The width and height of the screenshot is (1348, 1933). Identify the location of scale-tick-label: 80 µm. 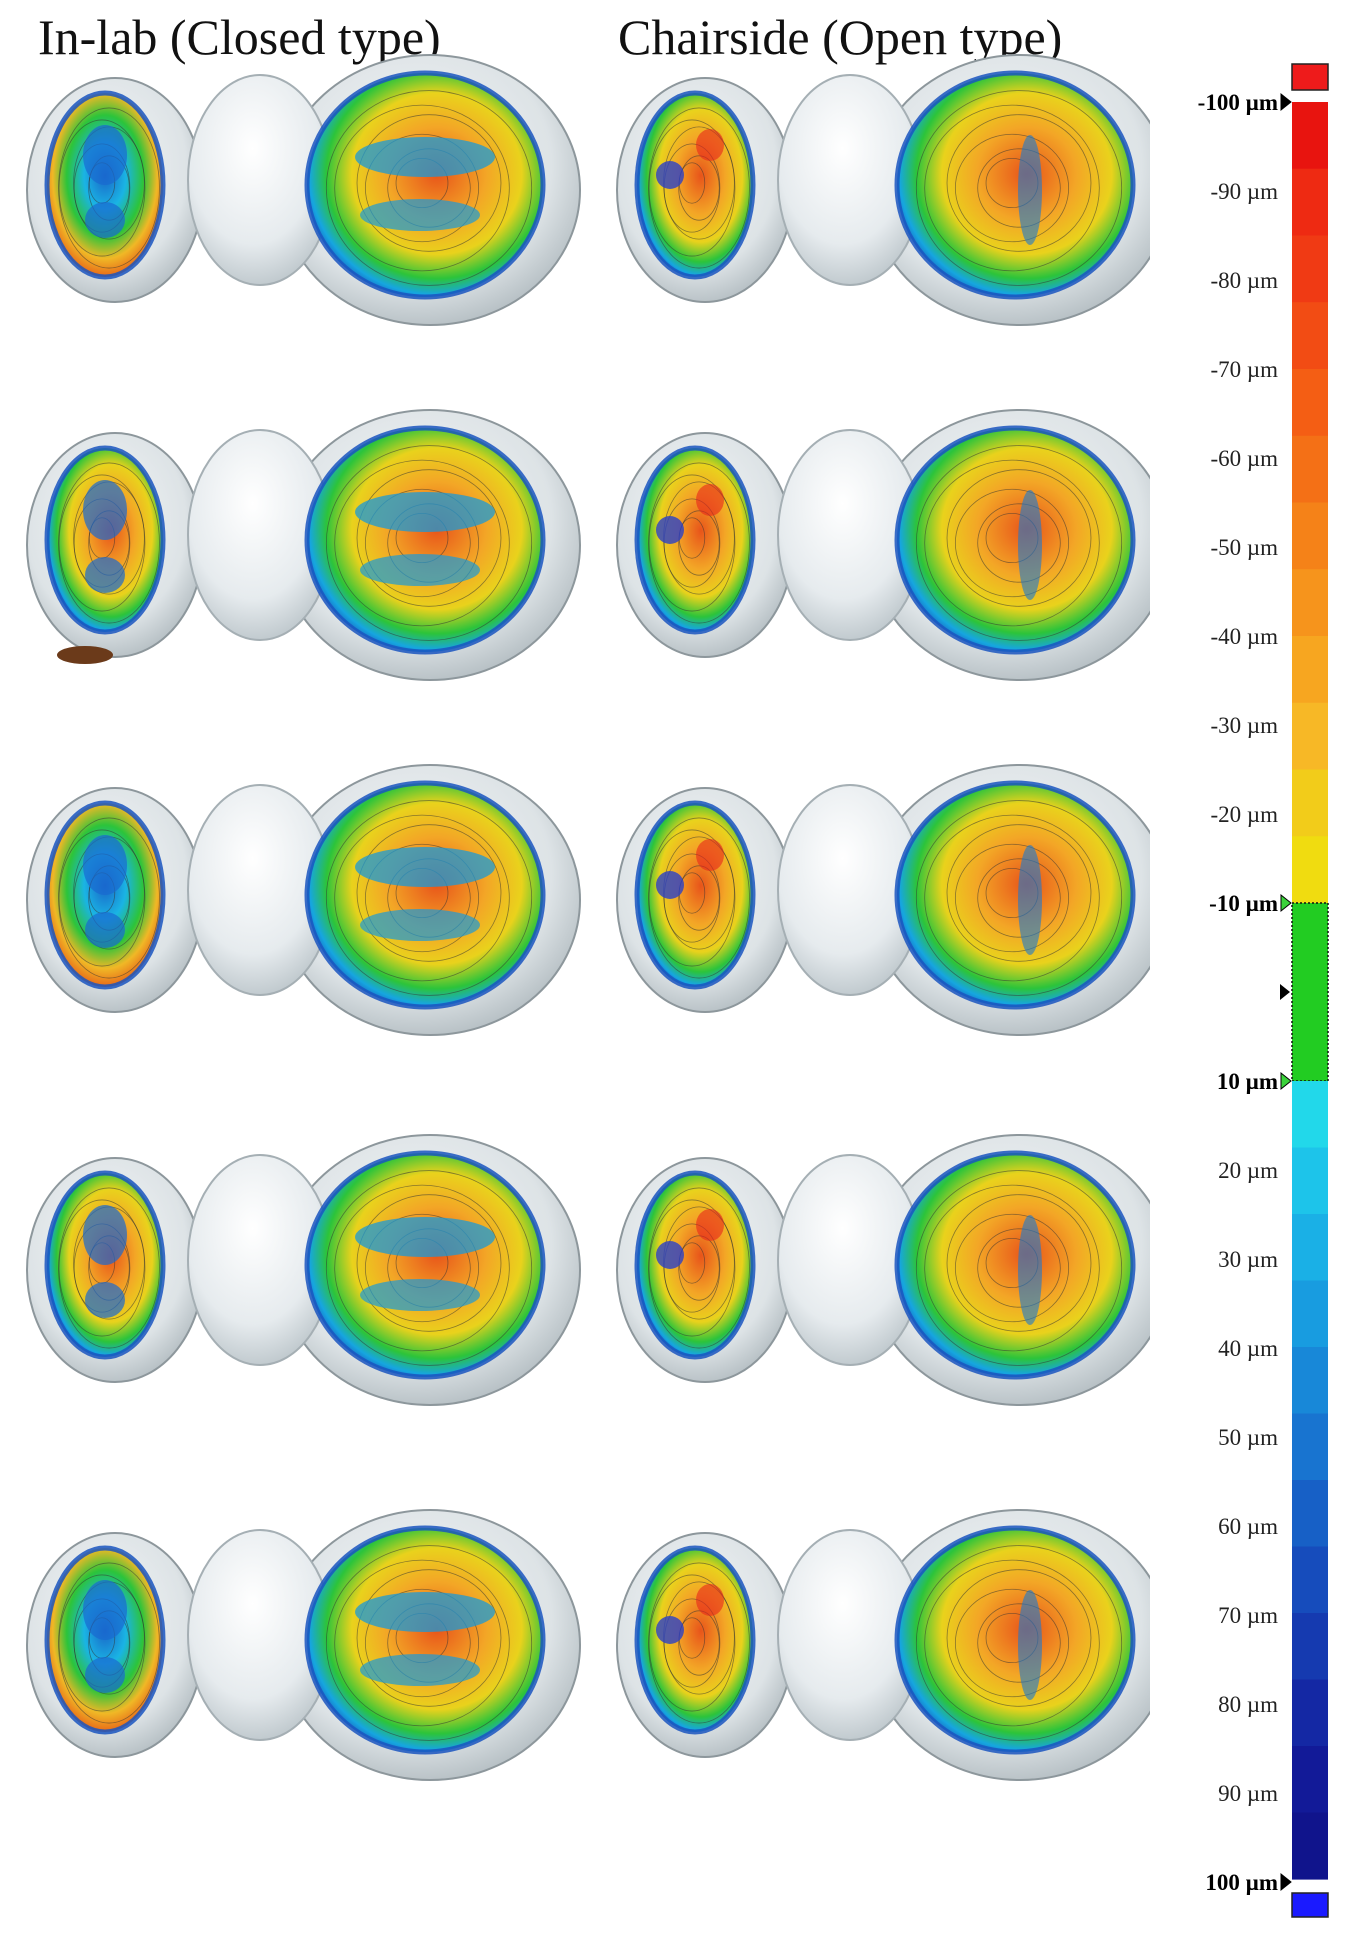
(1248, 1704).